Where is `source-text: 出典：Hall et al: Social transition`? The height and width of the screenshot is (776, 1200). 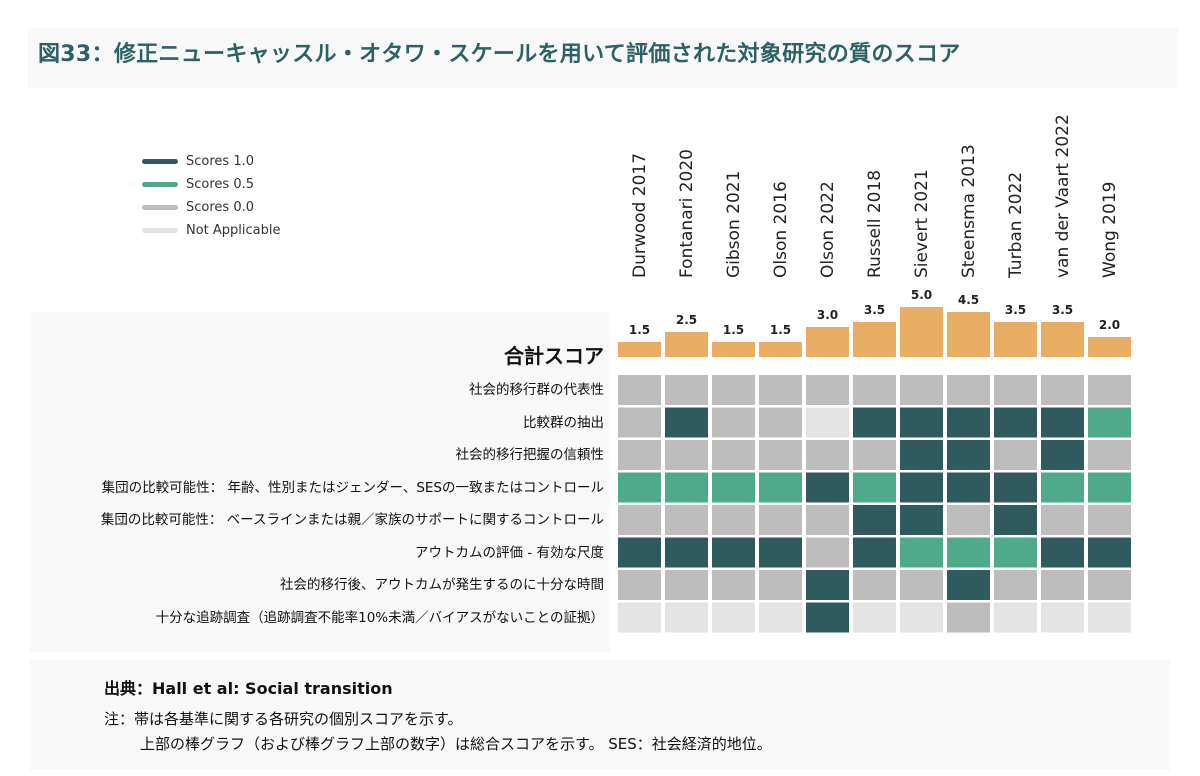 source-text: 出典：Hall et al: Social transition is located at coordinates (248, 688).